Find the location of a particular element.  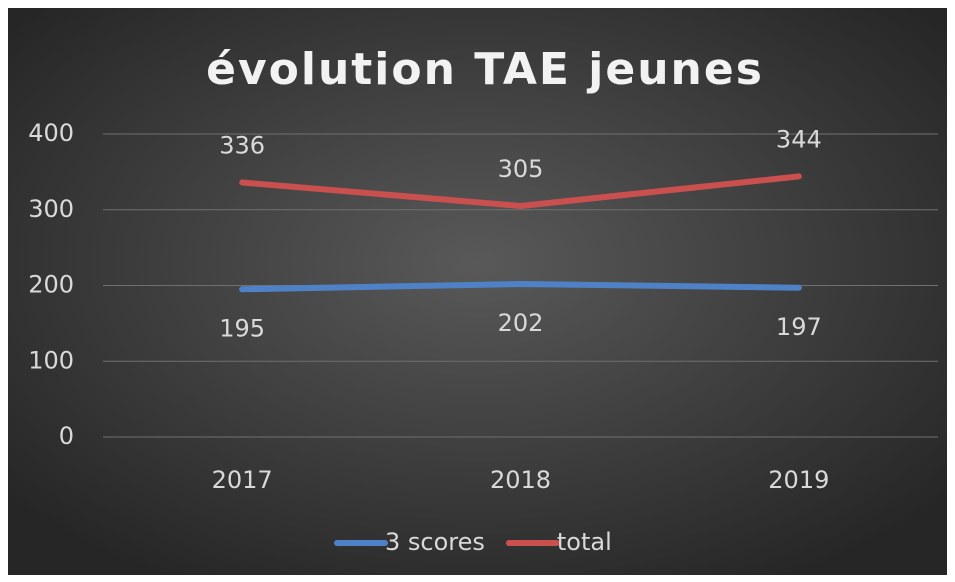

y-tick-label: 0 is located at coordinates (66, 436).